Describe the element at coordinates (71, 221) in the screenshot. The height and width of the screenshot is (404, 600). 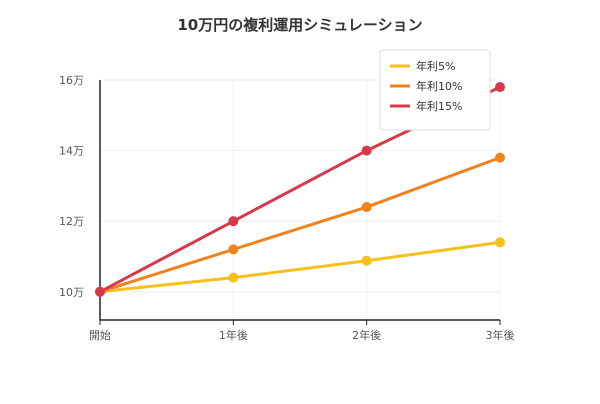
I see `y-tick-label: 12万` at that location.